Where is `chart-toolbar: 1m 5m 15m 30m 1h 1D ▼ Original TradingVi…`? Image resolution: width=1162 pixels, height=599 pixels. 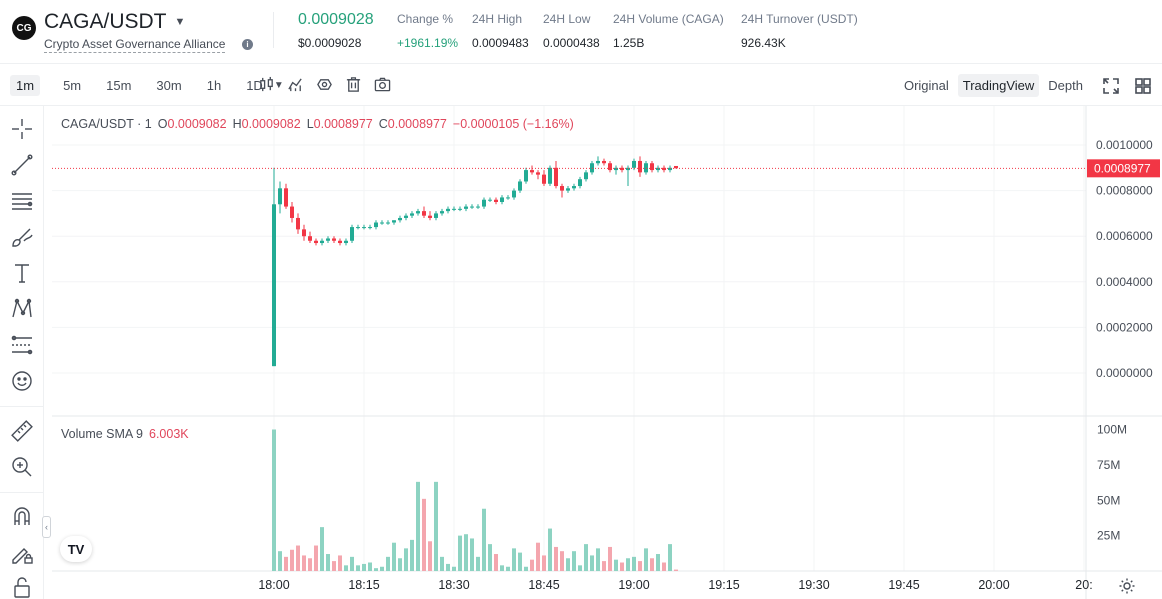 chart-toolbar: 1m 5m 15m 30m 1h 1D ▼ Original TradingVi… is located at coordinates (581, 85).